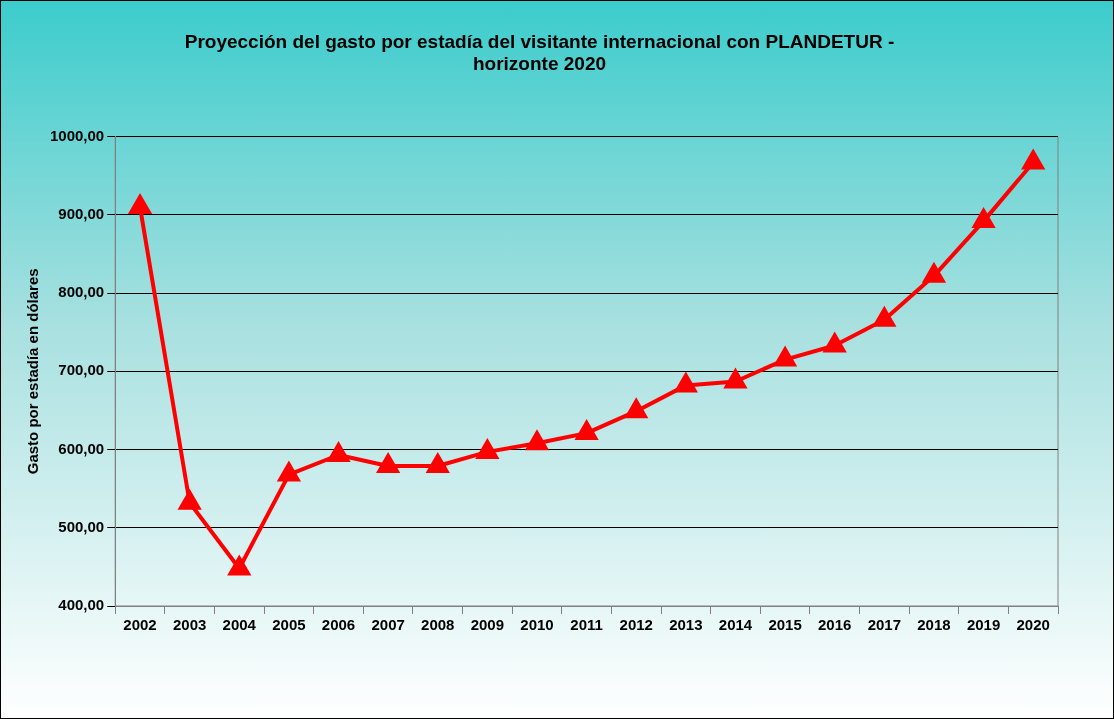 This screenshot has width=1114, height=719. What do you see at coordinates (77, 135) in the screenshot?
I see `y-tick-label: 1000,00` at bounding box center [77, 135].